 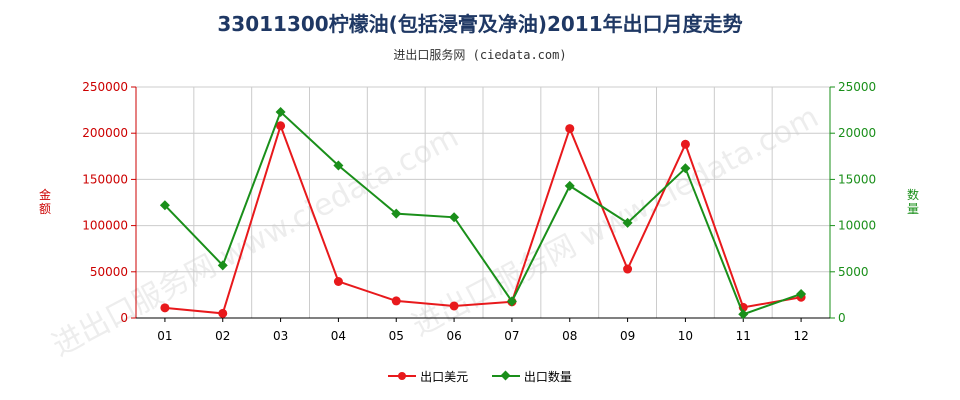 What do you see at coordinates (480, 375) in the screenshot?
I see `legend: 出口美元 出口数量` at bounding box center [480, 375].